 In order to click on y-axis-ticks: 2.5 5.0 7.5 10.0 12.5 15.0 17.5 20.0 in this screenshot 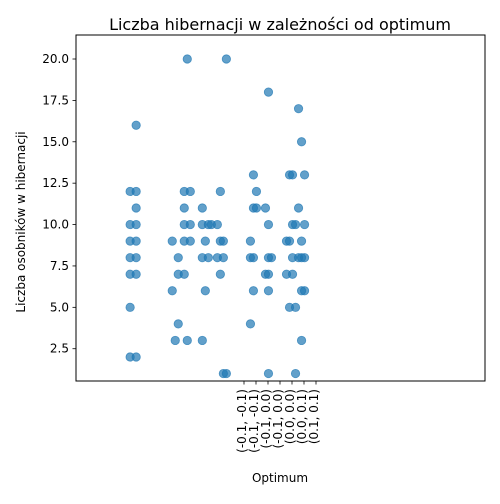, I will do `click(59, 204)`.